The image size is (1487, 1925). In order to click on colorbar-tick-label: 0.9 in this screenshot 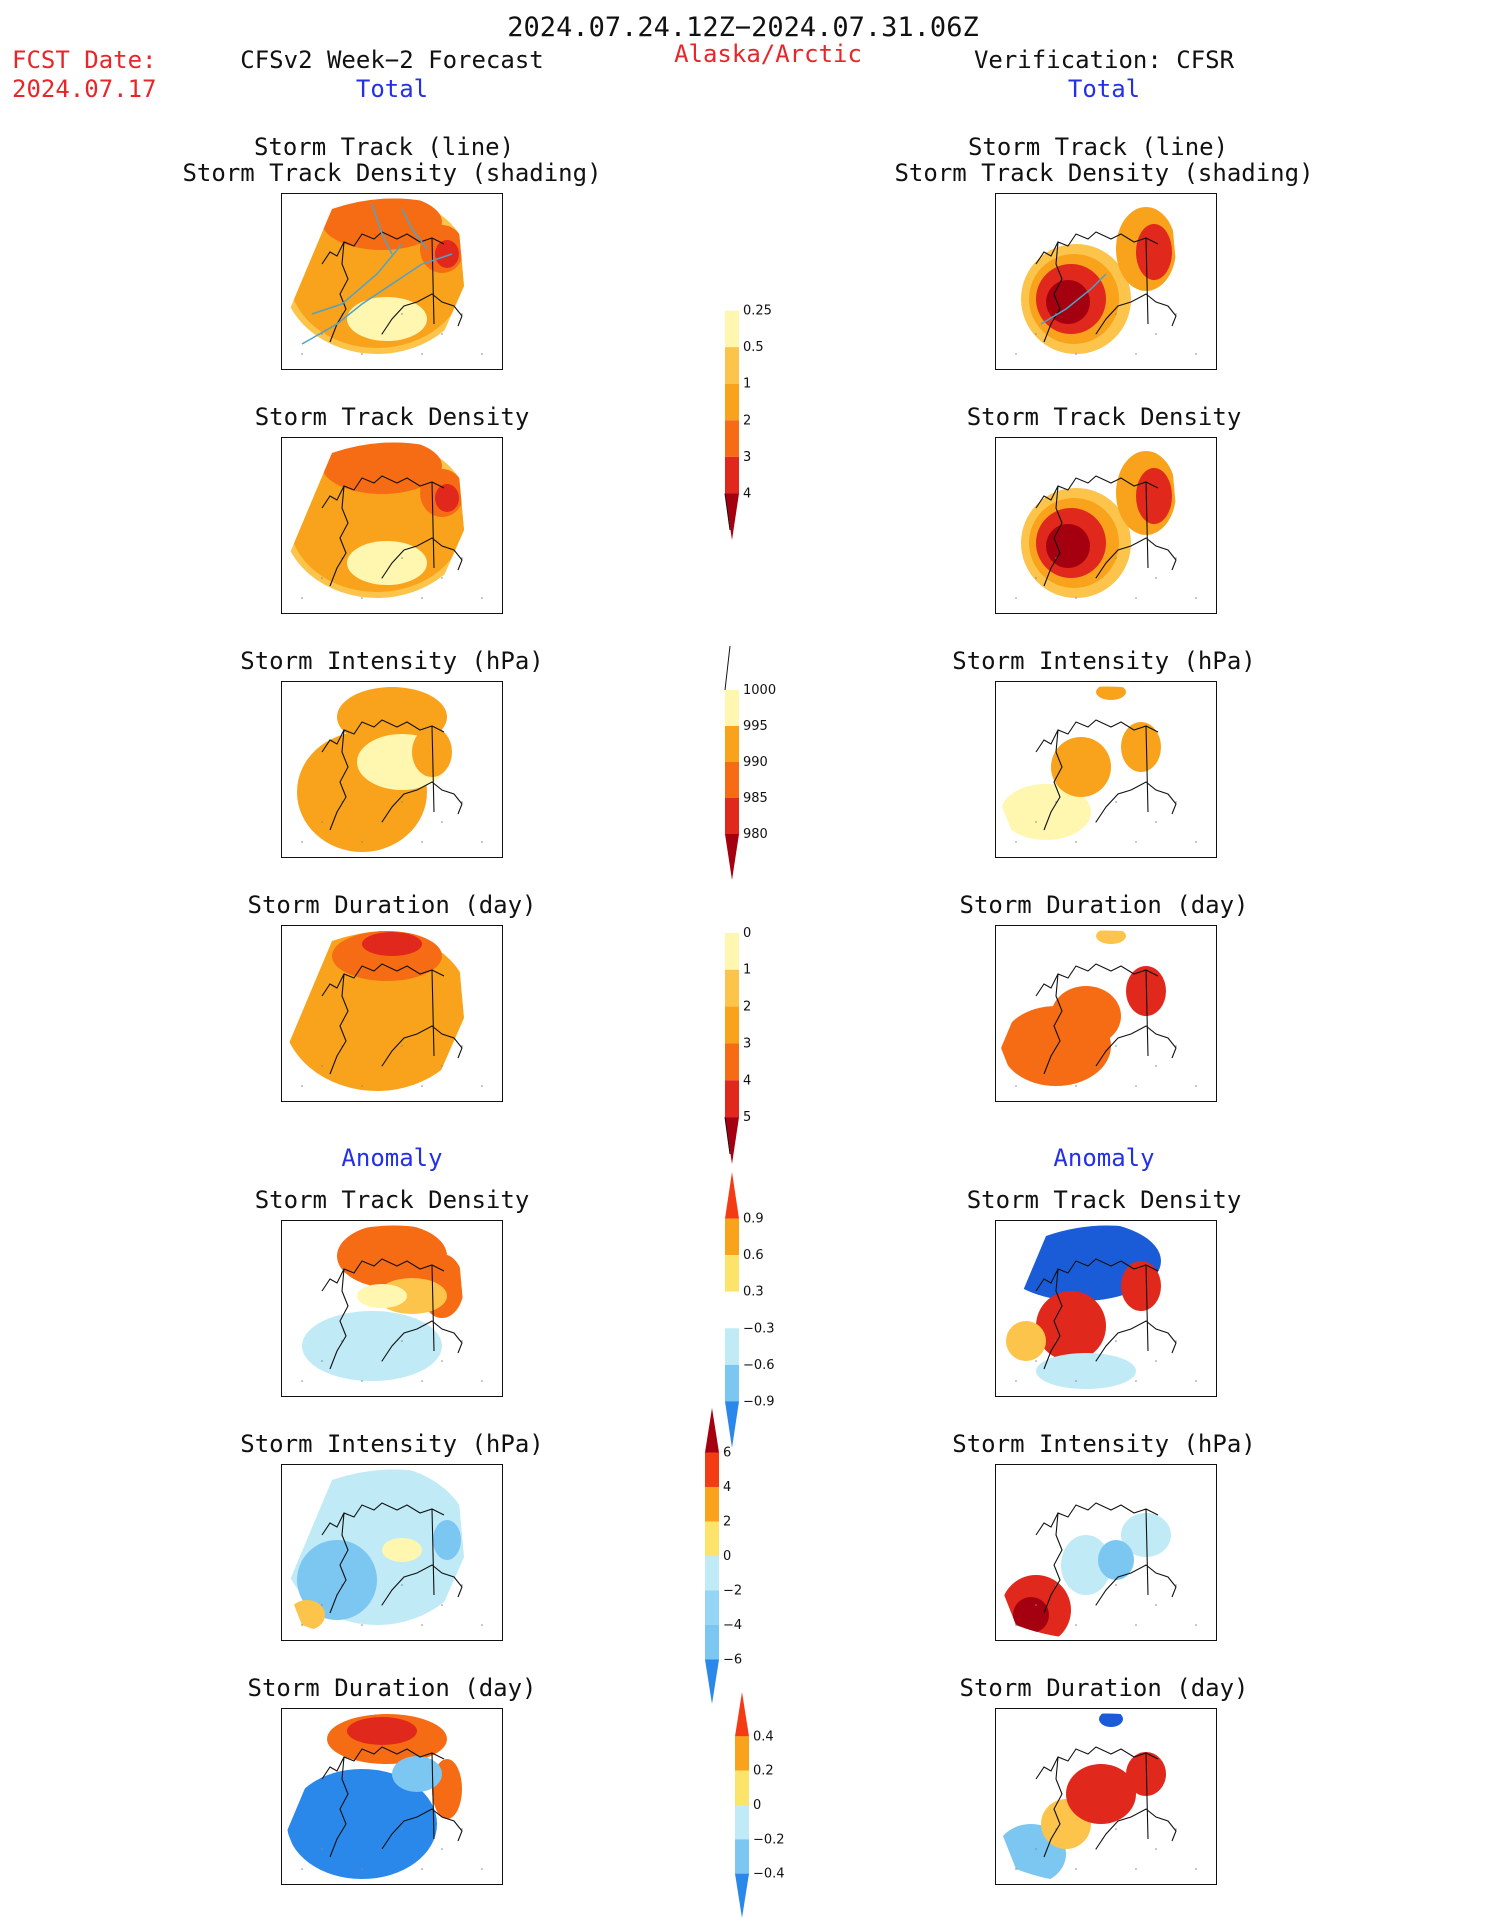, I will do `click(753, 1219)`.